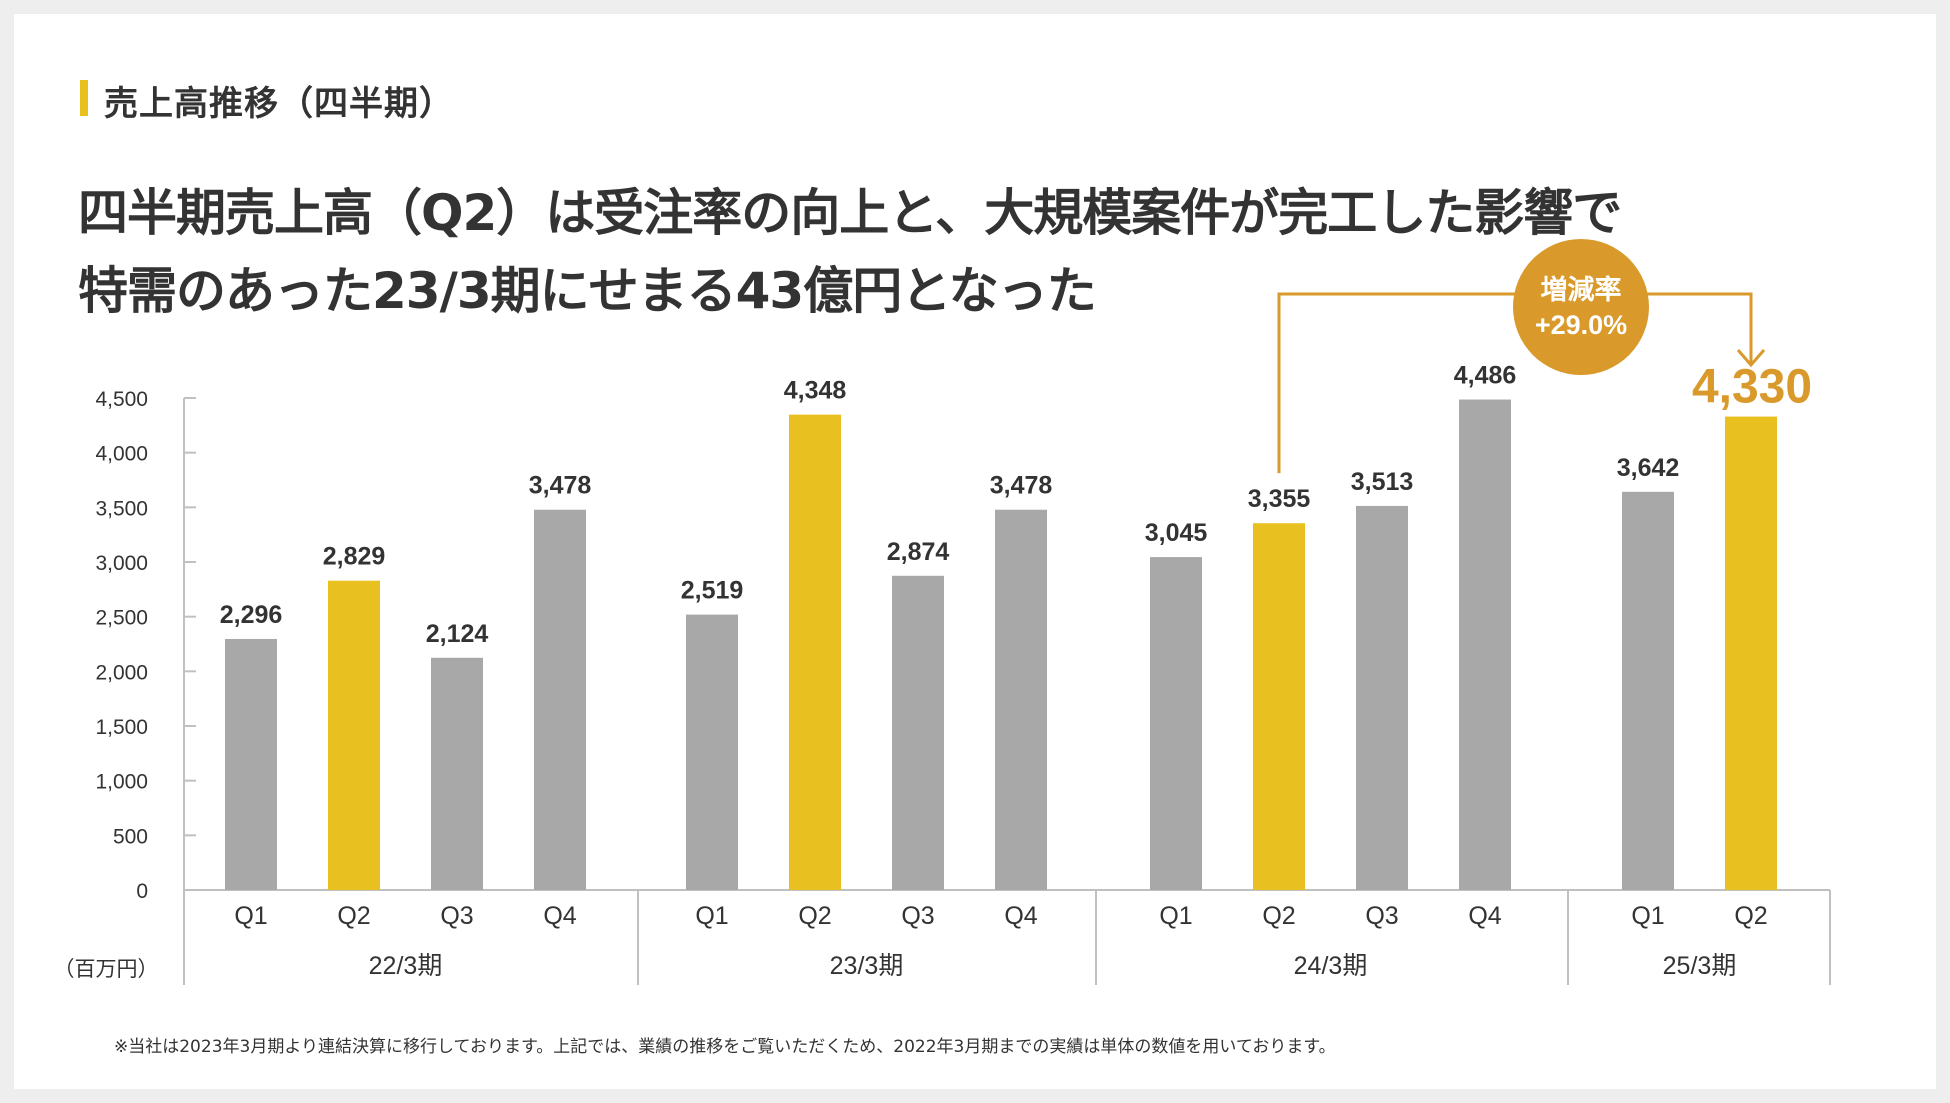 Image resolution: width=1950 pixels, height=1103 pixels. Describe the element at coordinates (121, 399) in the screenshot. I see `y-tick-label: 4,500` at that location.